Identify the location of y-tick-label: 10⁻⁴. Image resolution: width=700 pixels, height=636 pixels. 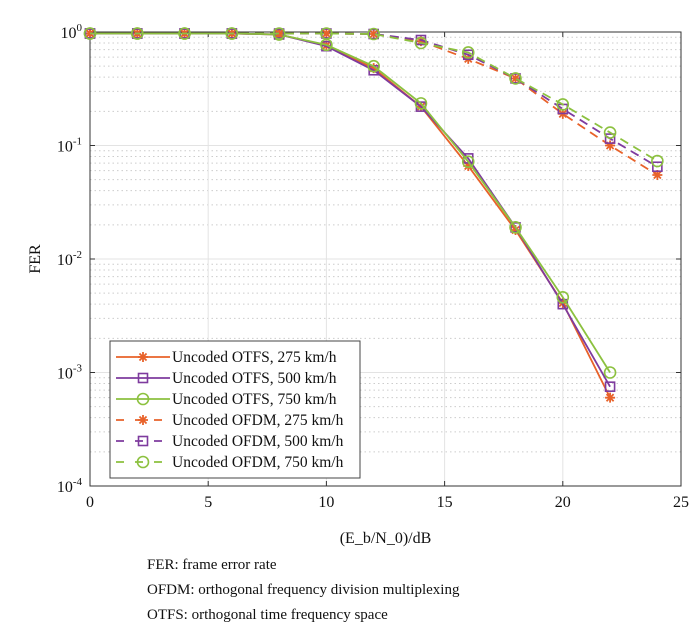
(70, 486).